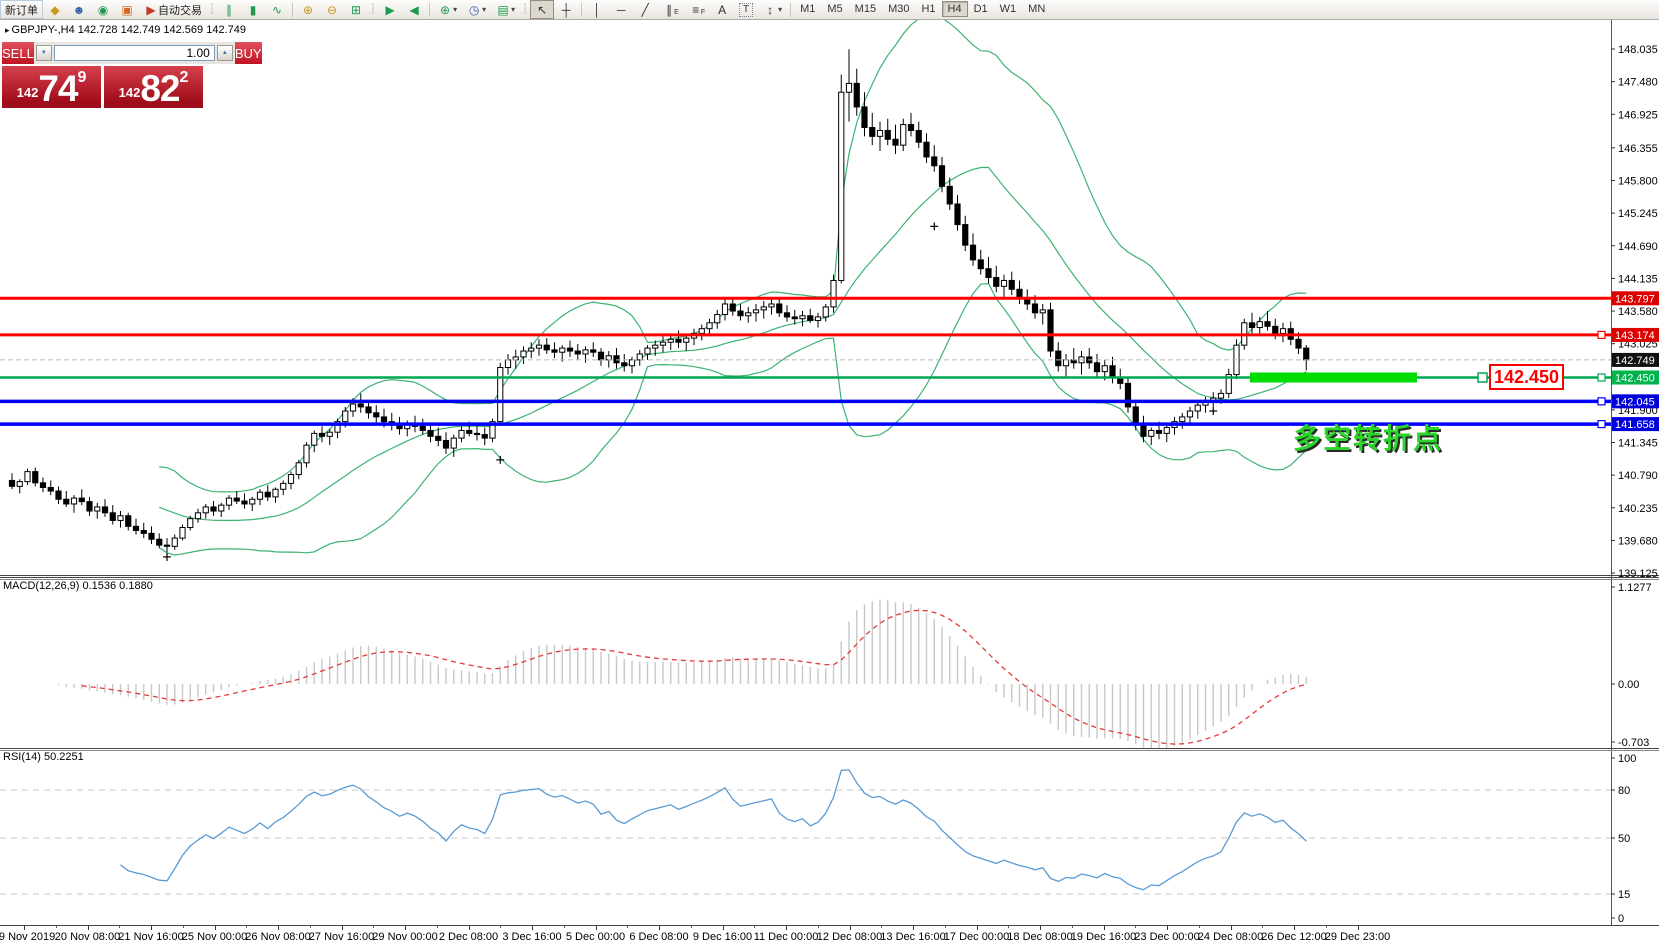 The image size is (1659, 946). What do you see at coordinates (277, 9) in the screenshot?
I see `line-chart-mode-button: ∿` at bounding box center [277, 9].